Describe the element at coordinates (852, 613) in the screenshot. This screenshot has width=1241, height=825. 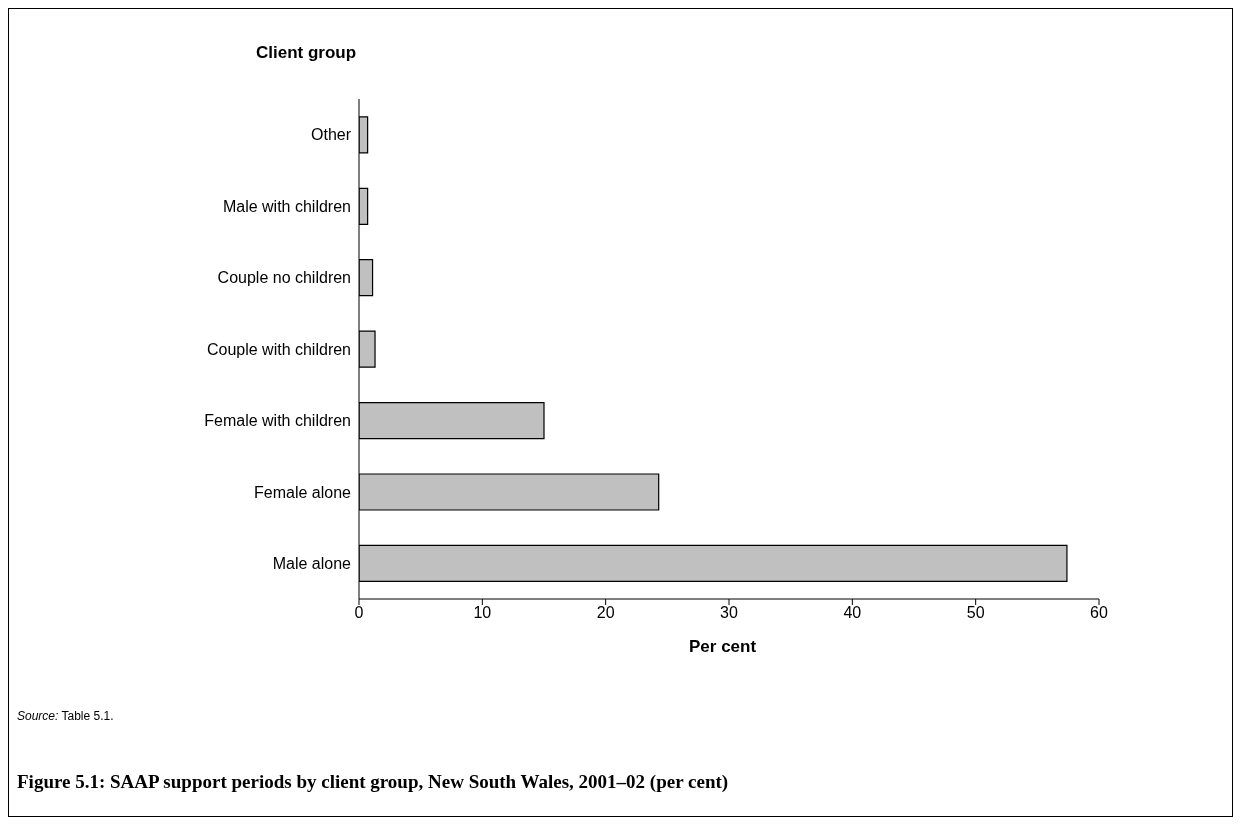
I see `x-tick-label: 40` at that location.